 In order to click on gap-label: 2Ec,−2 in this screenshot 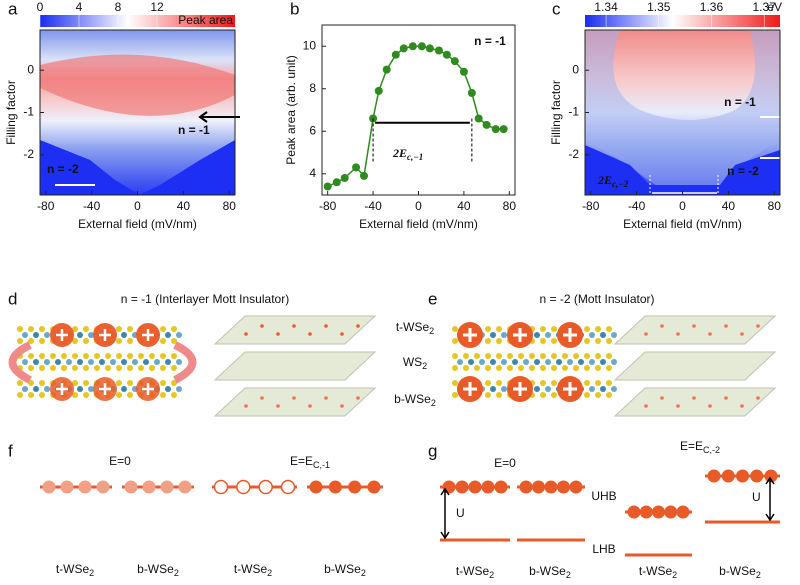, I will do `click(613, 181)`.